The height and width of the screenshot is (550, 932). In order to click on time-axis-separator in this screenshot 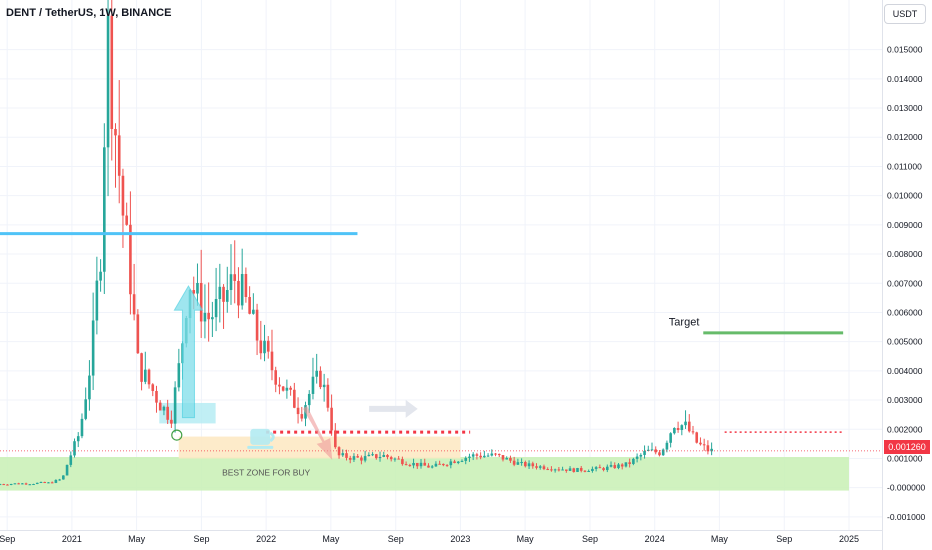, I will do `click(441, 530)`.